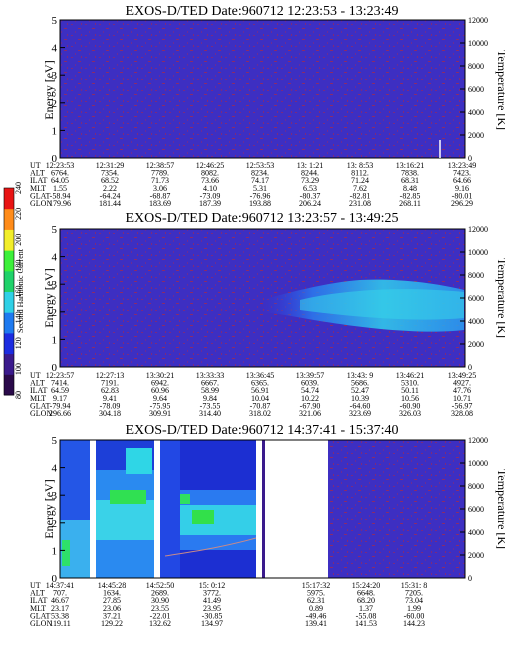 The image size is (505, 649). What do you see at coordinates (55, 76) in the screenshot?
I see `panel-1-y-tick-label: 3` at bounding box center [55, 76].